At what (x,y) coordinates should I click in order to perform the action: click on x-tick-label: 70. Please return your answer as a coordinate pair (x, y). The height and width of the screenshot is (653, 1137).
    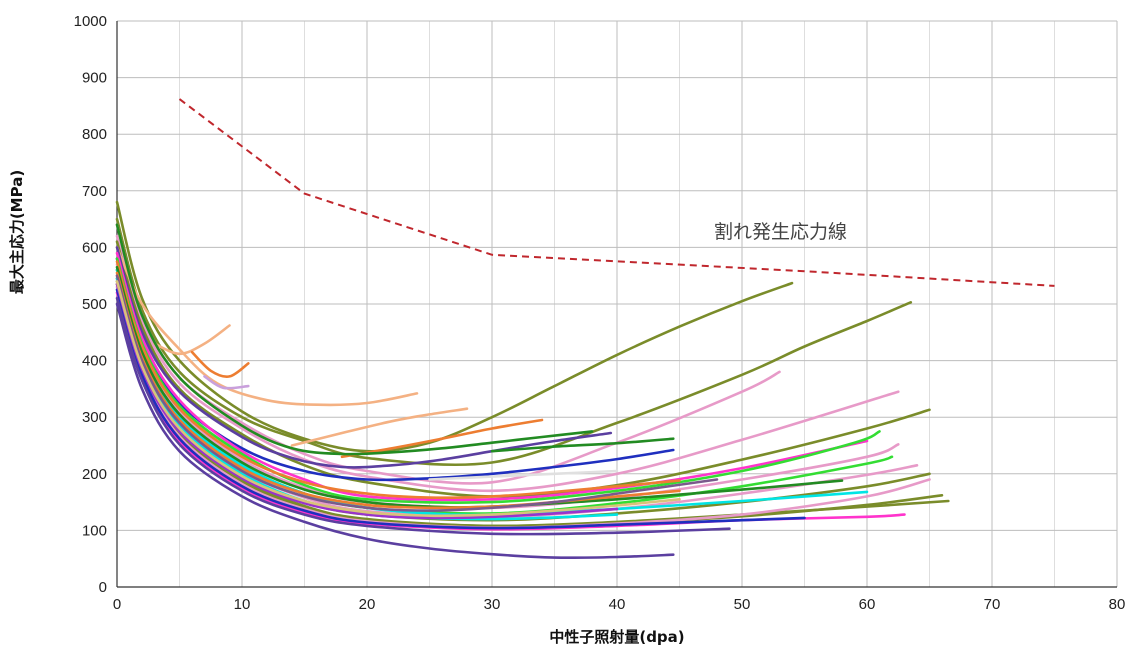
    Looking at the image, I should click on (992, 604).